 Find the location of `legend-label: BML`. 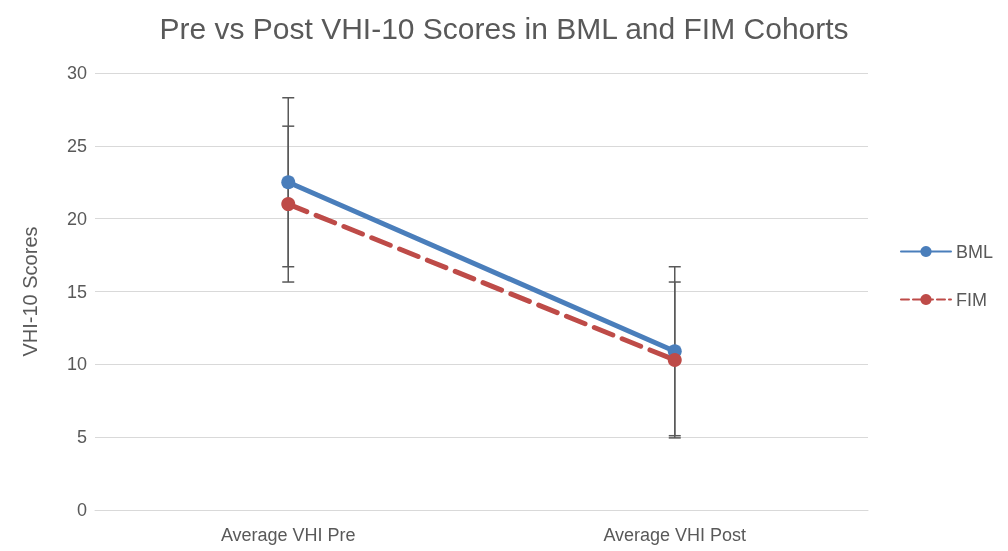

legend-label: BML is located at coordinates (974, 251).